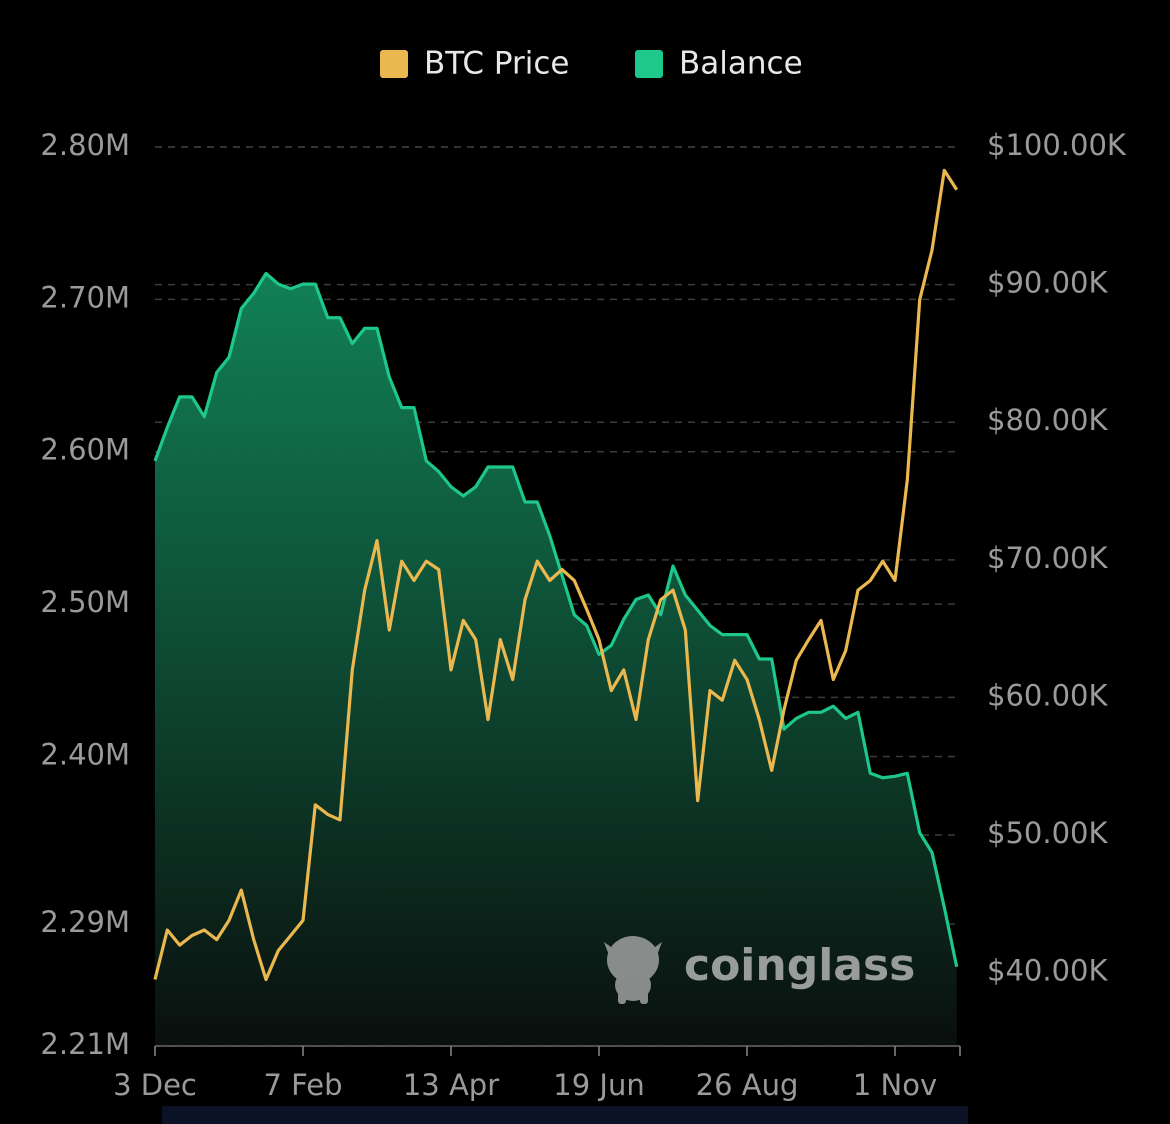 The width and height of the screenshot is (1170, 1124). Describe the element at coordinates (1047, 283) in the screenshot. I see `y2-tick-label: $90.00K` at that location.